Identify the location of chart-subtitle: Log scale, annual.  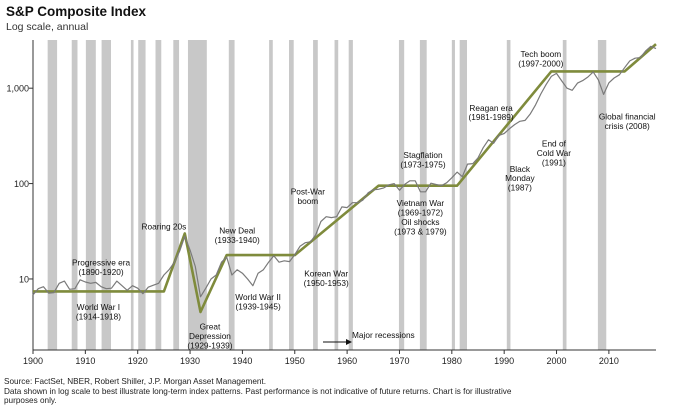
(47, 27).